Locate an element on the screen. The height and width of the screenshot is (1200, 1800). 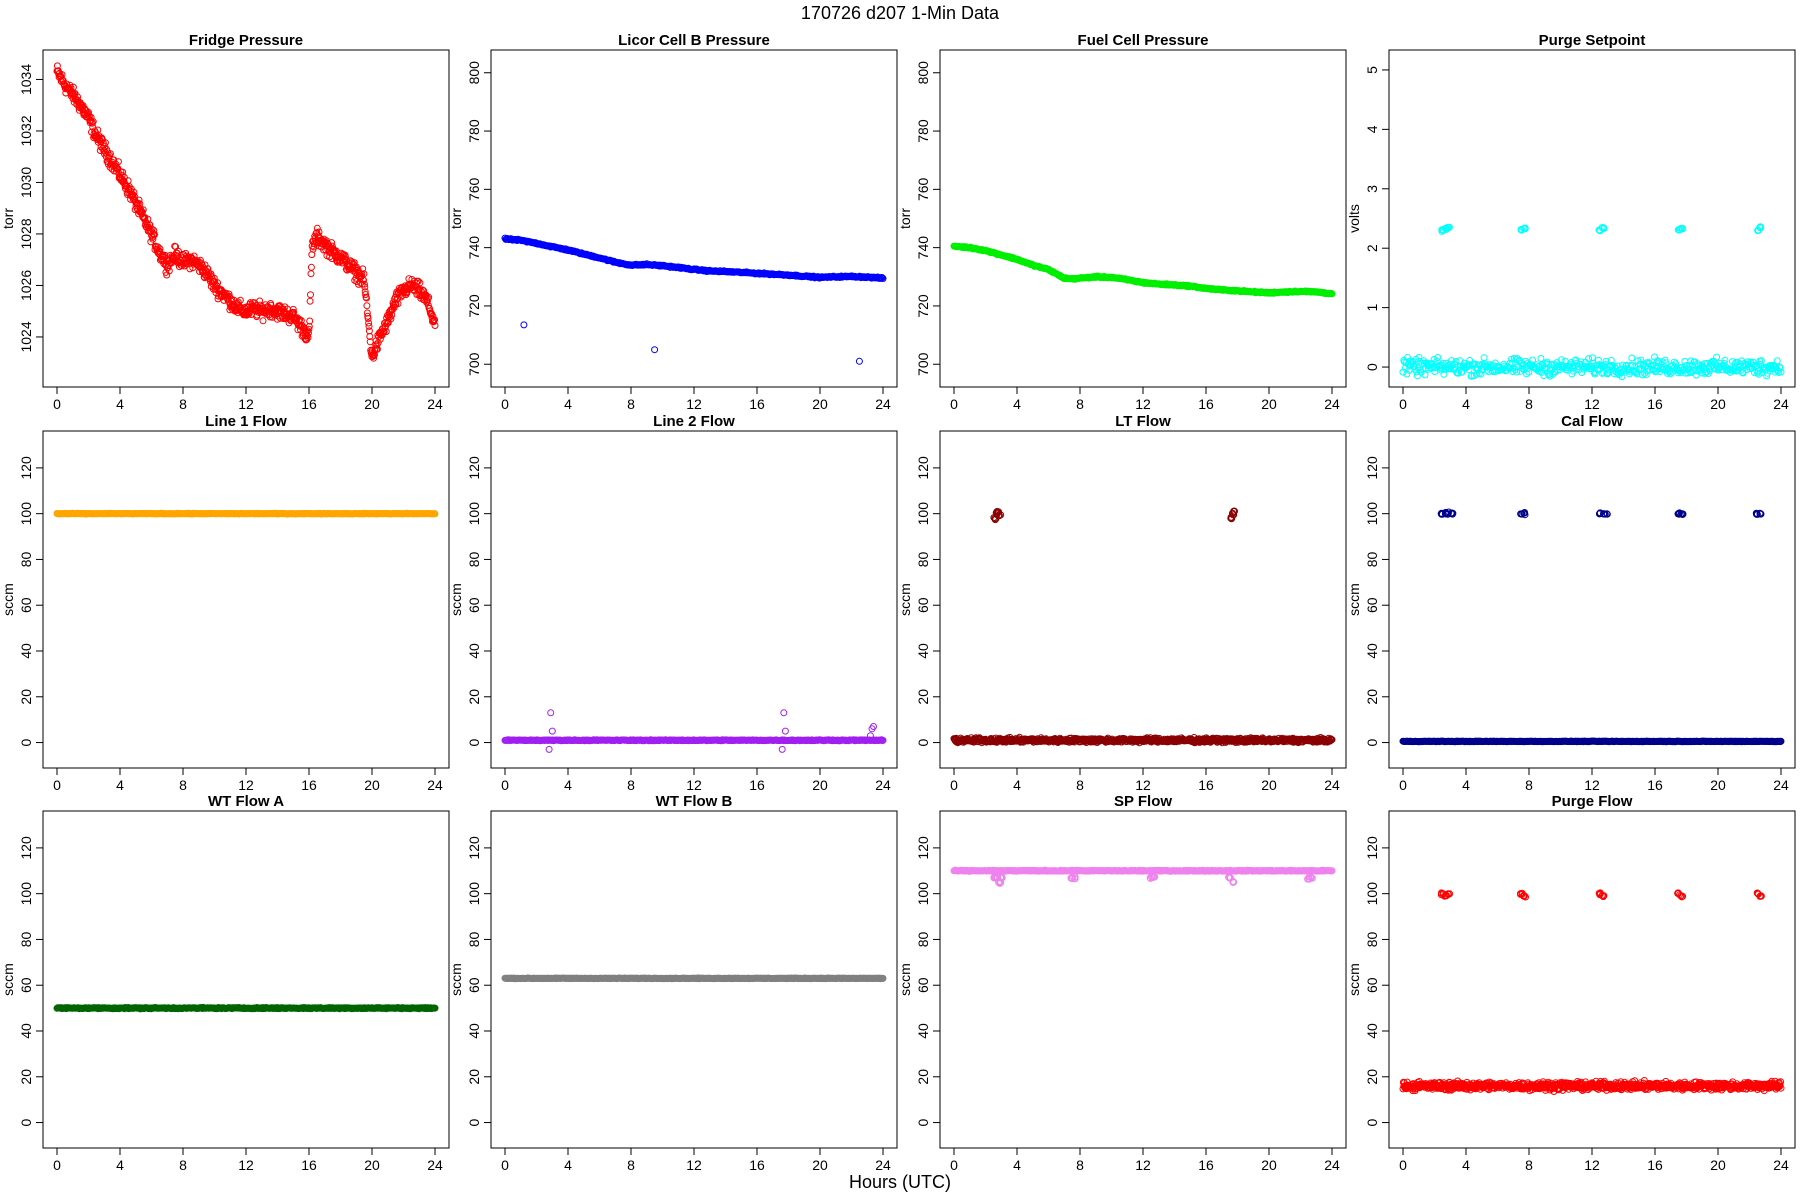
y-tick-label: 0 is located at coordinates (474, 742).